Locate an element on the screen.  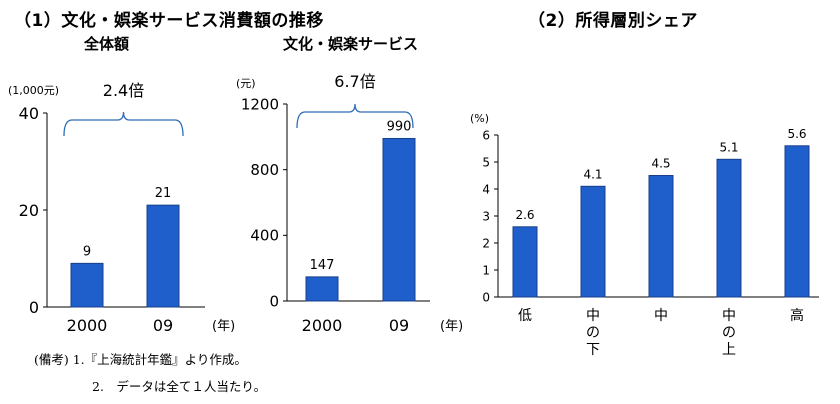
section2-title: （2）所得層別シェア is located at coordinates (613, 21).